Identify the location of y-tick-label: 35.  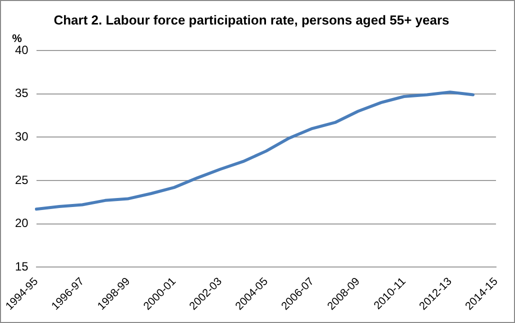
(21, 93).